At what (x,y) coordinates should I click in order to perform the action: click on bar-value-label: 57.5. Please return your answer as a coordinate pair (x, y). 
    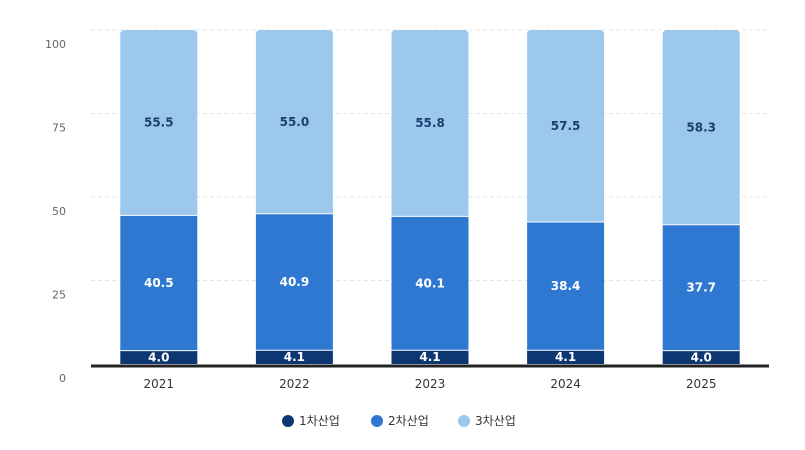
    Looking at the image, I should click on (566, 126).